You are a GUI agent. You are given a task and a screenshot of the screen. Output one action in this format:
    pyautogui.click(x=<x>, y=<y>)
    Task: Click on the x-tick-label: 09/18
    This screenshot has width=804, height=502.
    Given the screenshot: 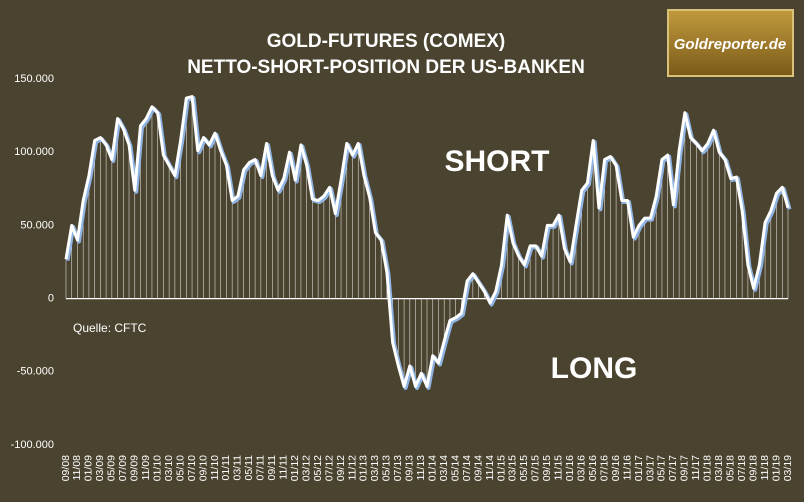 What is the action you would take?
    pyautogui.click(x=753, y=468)
    